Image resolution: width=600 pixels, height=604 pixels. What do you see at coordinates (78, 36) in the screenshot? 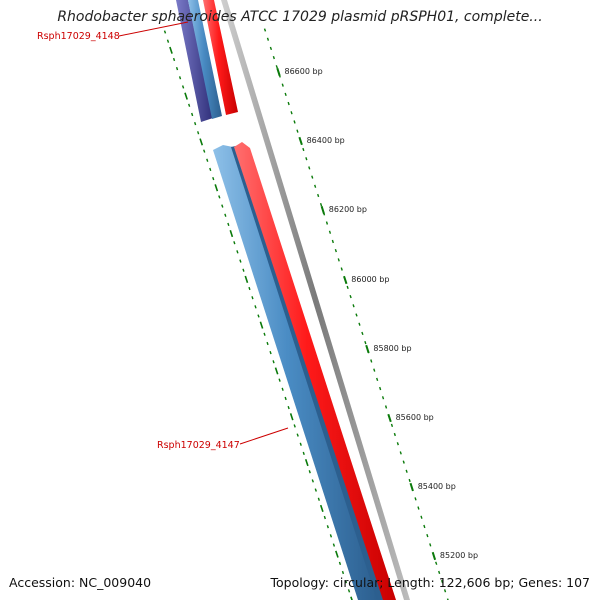
I see `gene-label-4148: Rsph17029_4148` at bounding box center [78, 36].